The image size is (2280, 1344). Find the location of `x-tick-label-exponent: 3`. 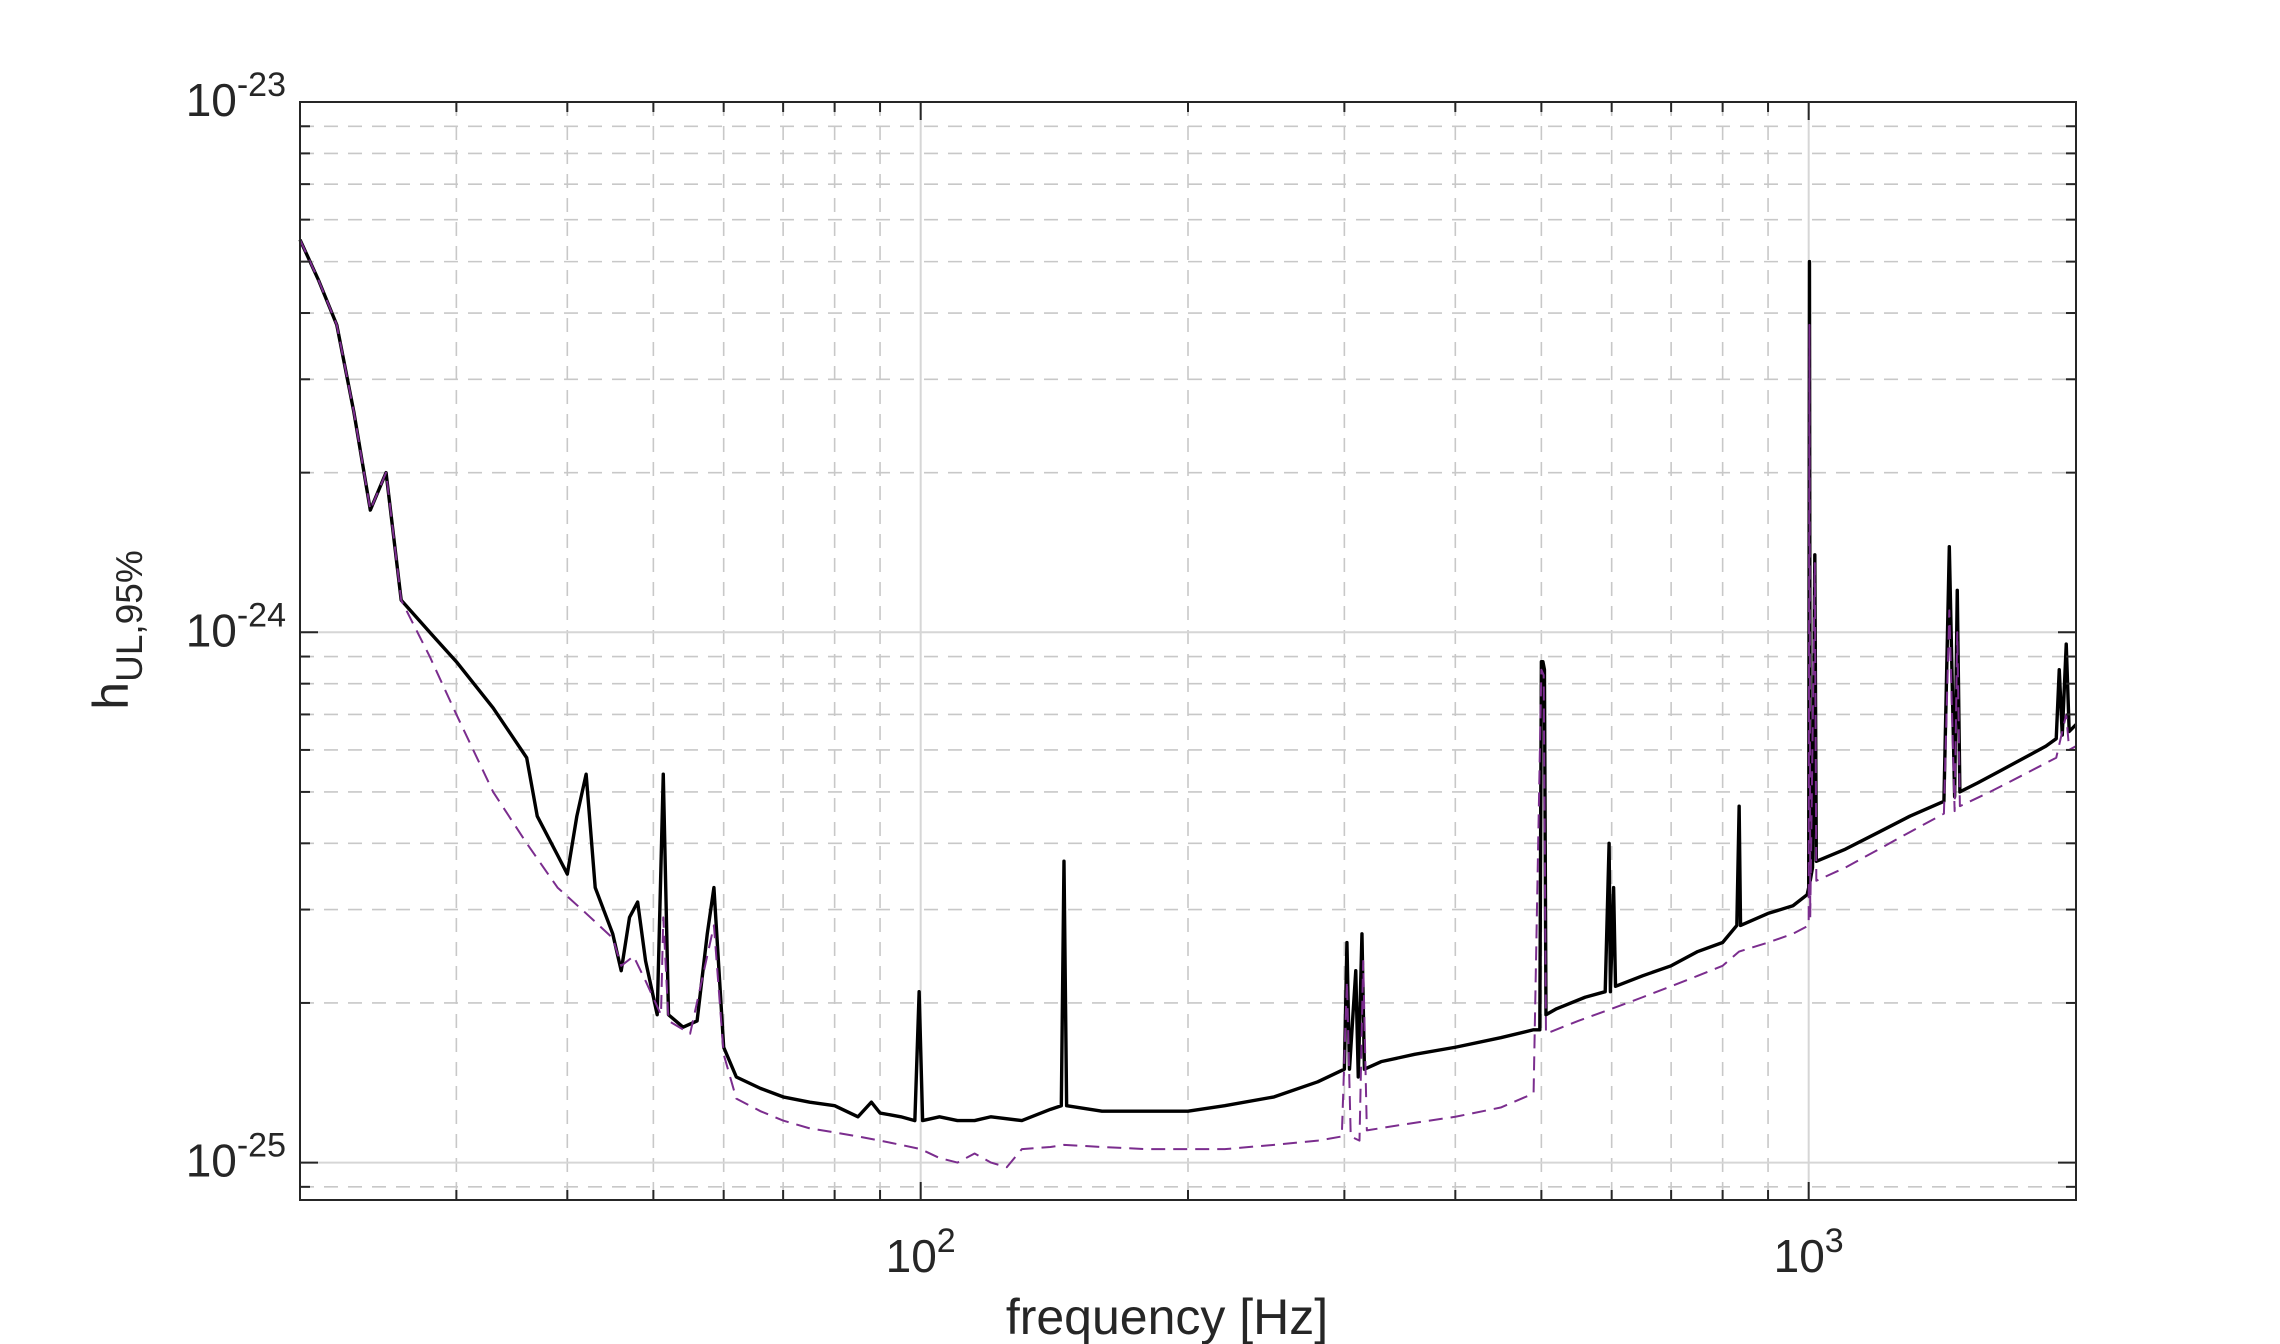

x-tick-label-exponent: 3 is located at coordinates (1834, 1241).